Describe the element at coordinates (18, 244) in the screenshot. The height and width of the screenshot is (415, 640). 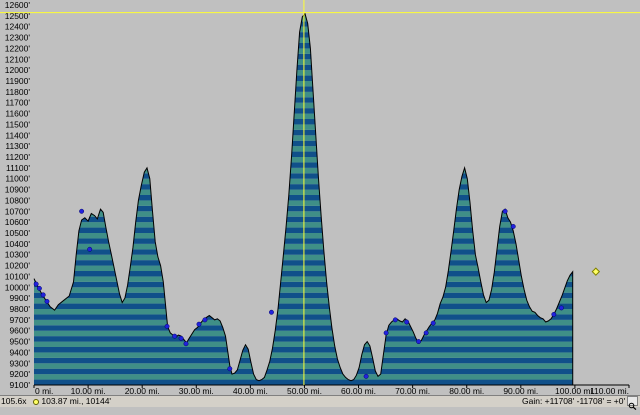
I see `y-tick-label: 10400'` at that location.